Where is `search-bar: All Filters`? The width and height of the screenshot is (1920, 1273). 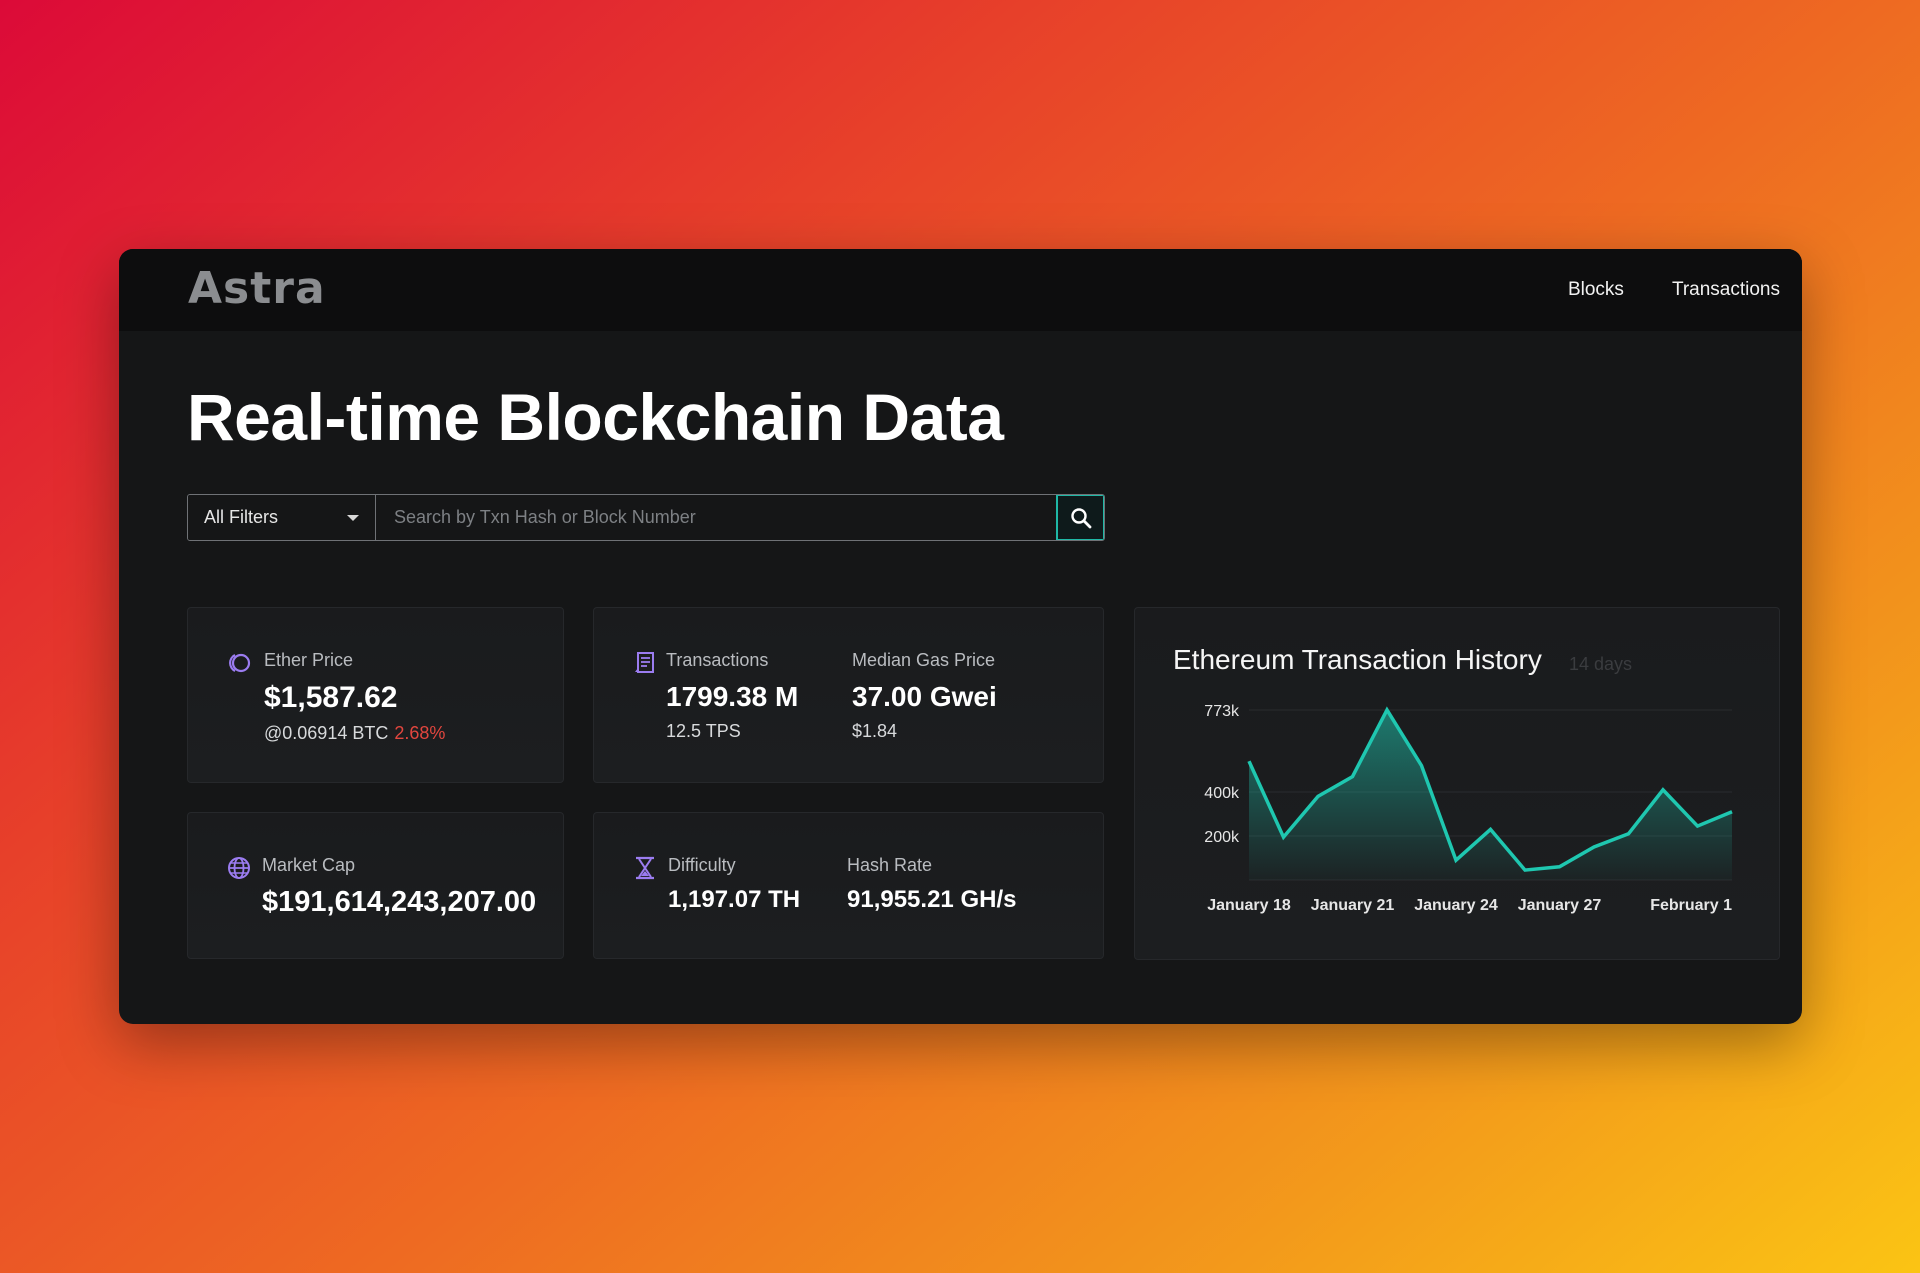 search-bar: All Filters is located at coordinates (646, 517).